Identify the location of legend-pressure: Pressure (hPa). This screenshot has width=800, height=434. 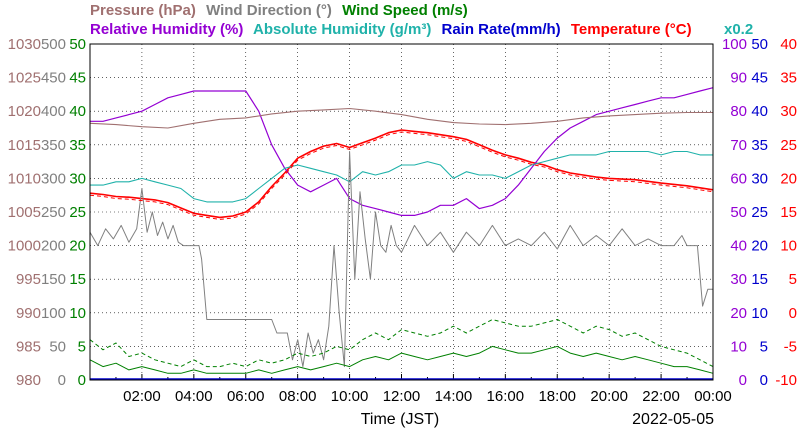
(143, 10).